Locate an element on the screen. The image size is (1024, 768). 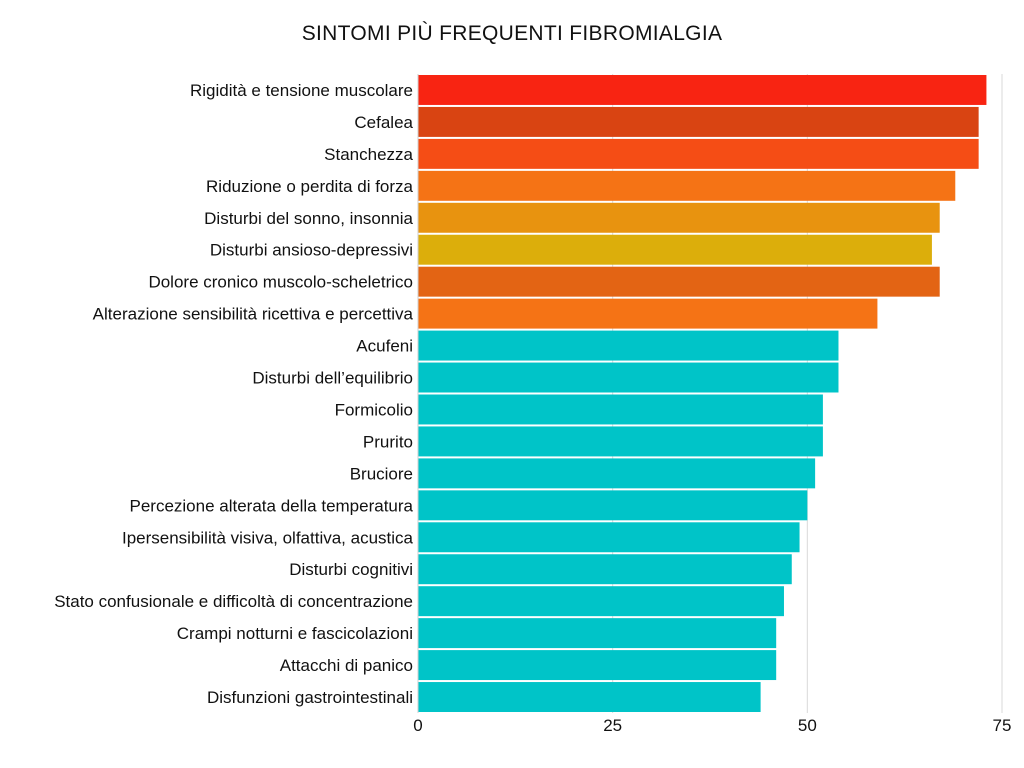
chart-title: SINTOMI PIÙ FREQUENTI FIBROMIALGIA is located at coordinates (512, 33).